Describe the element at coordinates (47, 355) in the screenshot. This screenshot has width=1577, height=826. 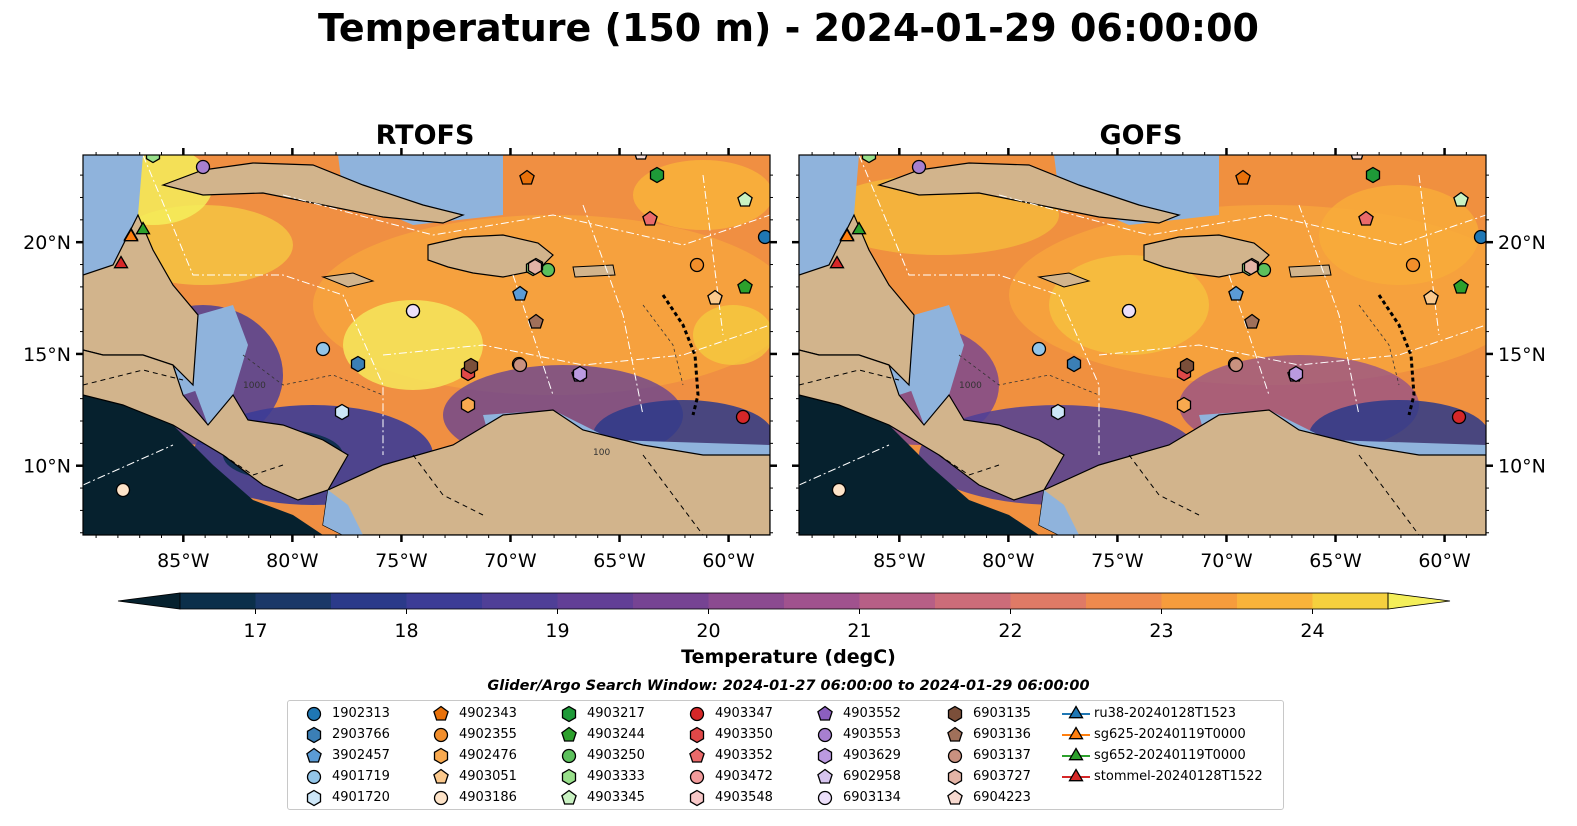
I see `lat-tick-label: 15°N` at that location.